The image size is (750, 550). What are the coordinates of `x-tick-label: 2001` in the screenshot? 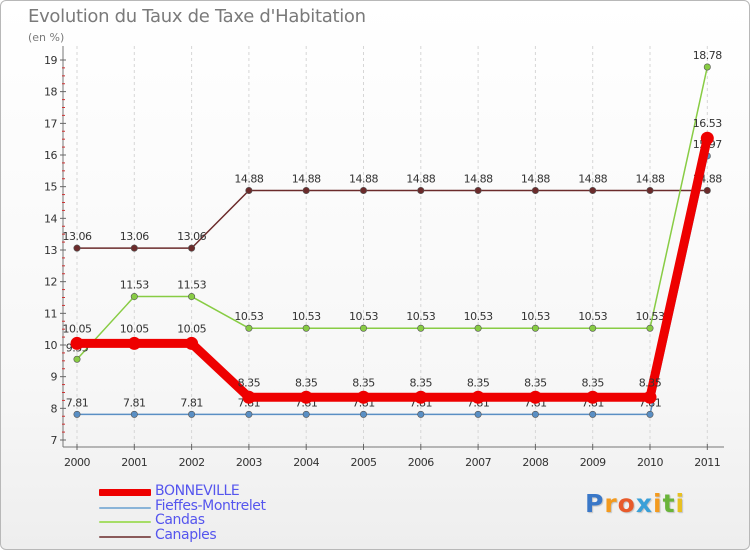 It's located at (134, 462).